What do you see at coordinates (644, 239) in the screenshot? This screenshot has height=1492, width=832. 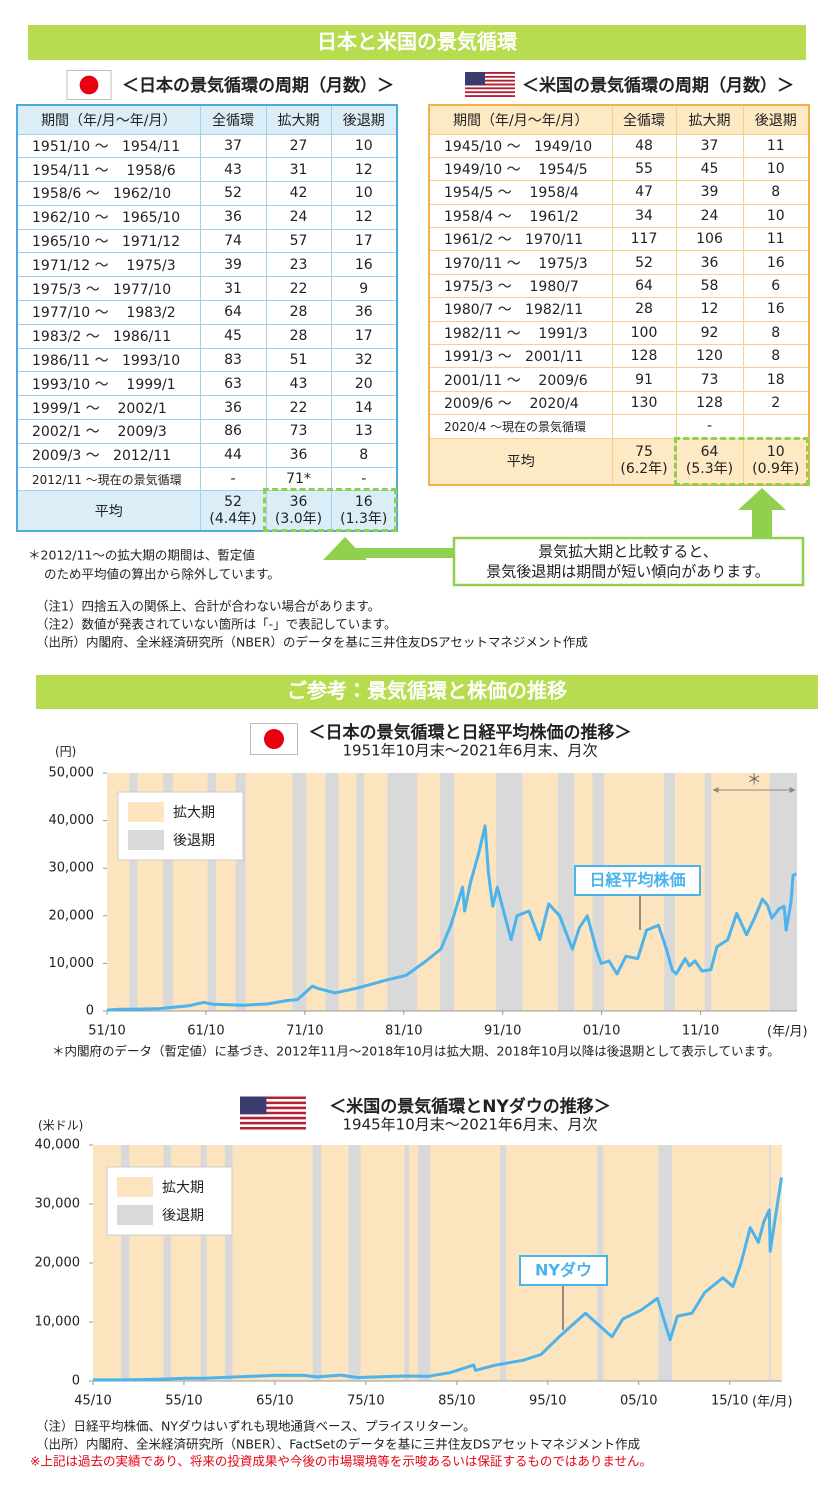 I see `value-cell: 117` at bounding box center [644, 239].